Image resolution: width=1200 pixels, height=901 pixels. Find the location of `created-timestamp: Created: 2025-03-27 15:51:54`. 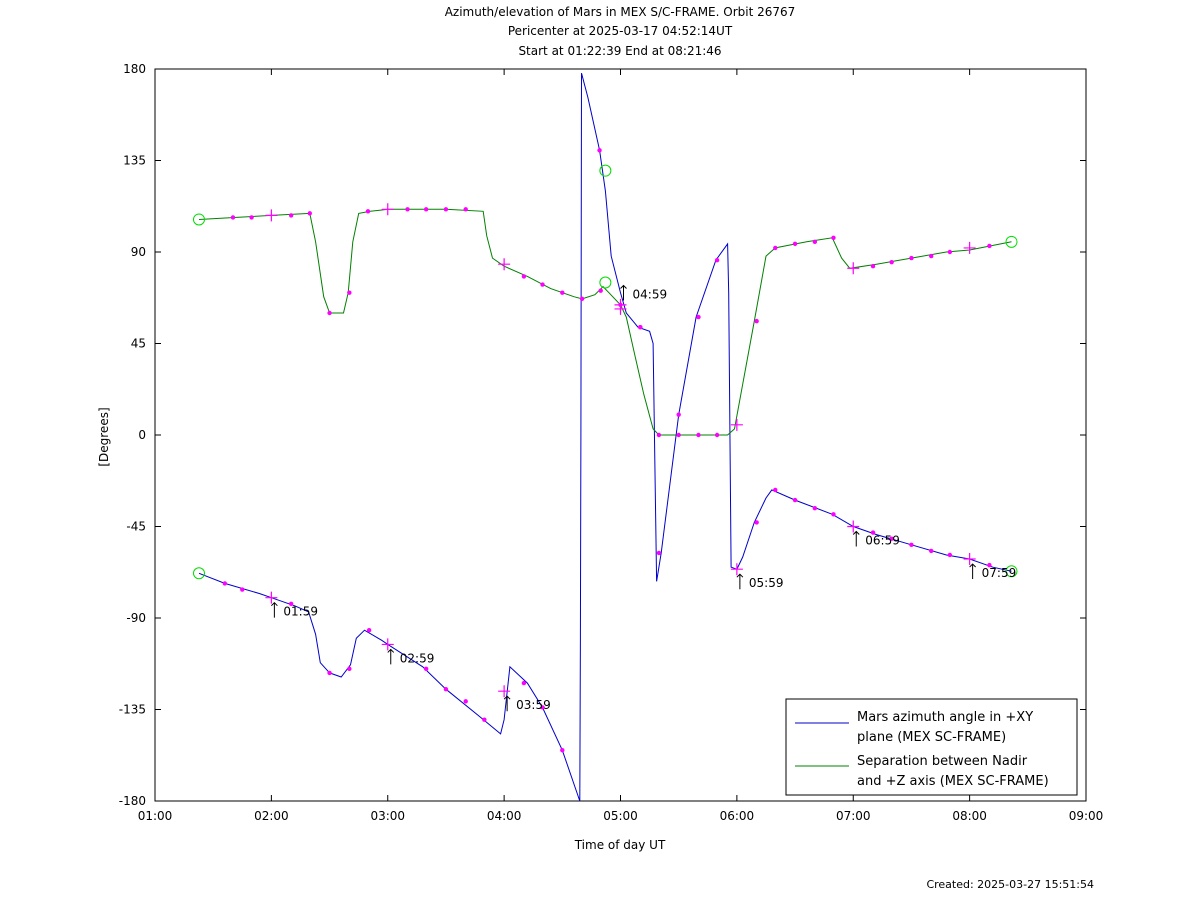

created-timestamp: Created: 2025-03-27 15:51:54 is located at coordinates (1010, 884).